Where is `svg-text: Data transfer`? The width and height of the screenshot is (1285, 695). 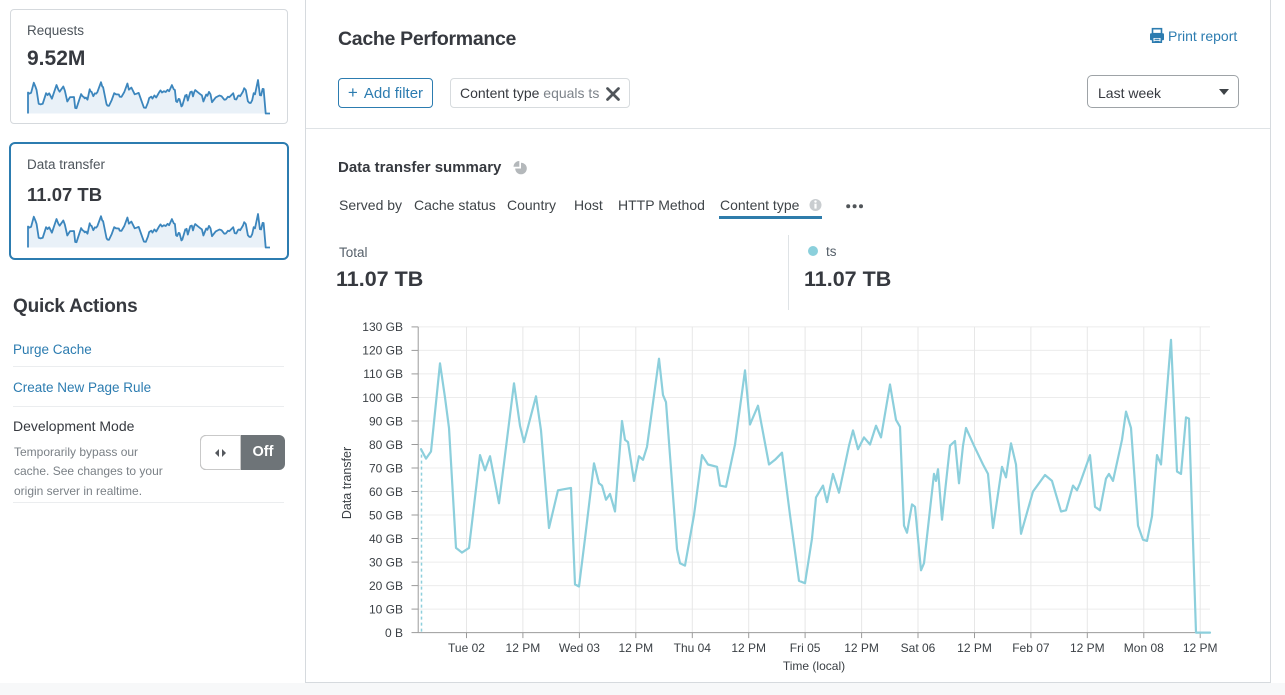 svg-text: Data transfer is located at coordinates (347, 483).